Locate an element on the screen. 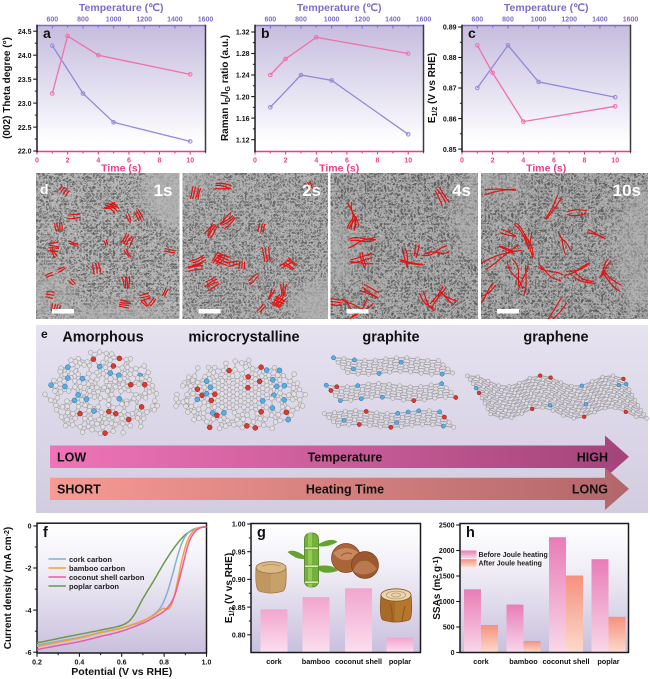  svg-text: 1.12 is located at coordinates (243, 140).